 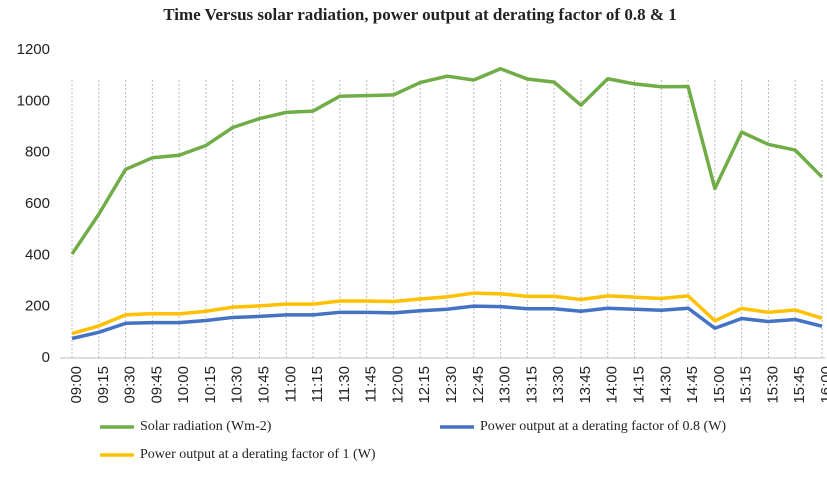 What do you see at coordinates (371, 384) in the screenshot?
I see `x-tick-label: 11:45` at bounding box center [371, 384].